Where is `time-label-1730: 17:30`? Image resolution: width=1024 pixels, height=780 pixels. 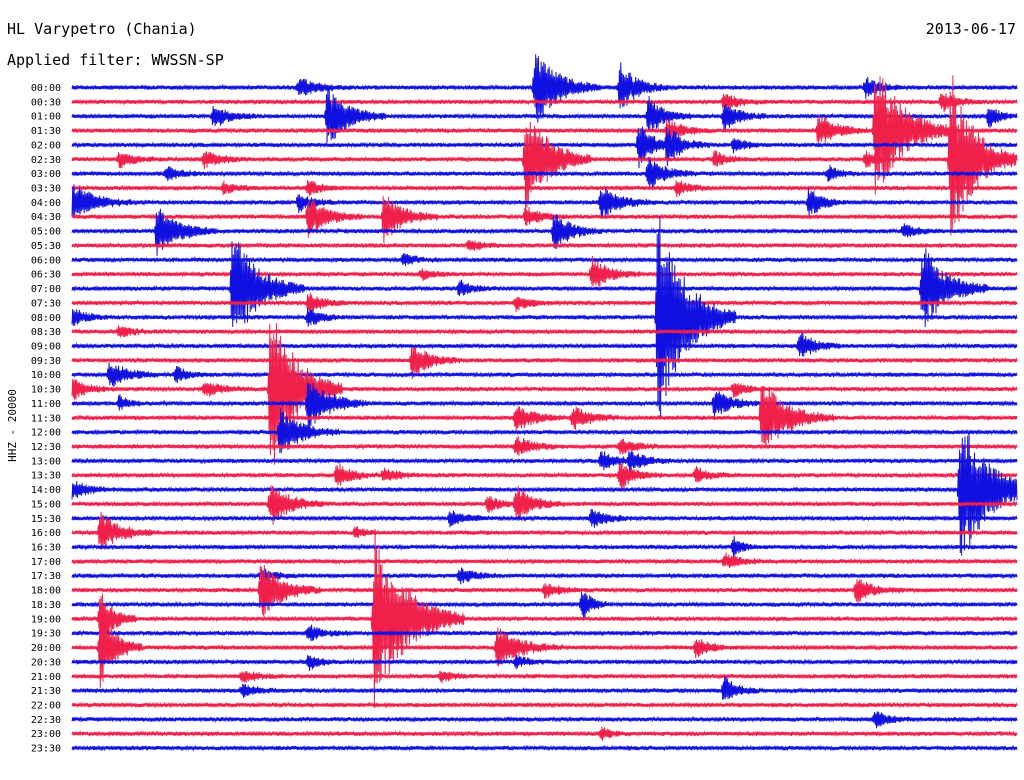
time-label-1730: 17:30 is located at coordinates (46, 576).